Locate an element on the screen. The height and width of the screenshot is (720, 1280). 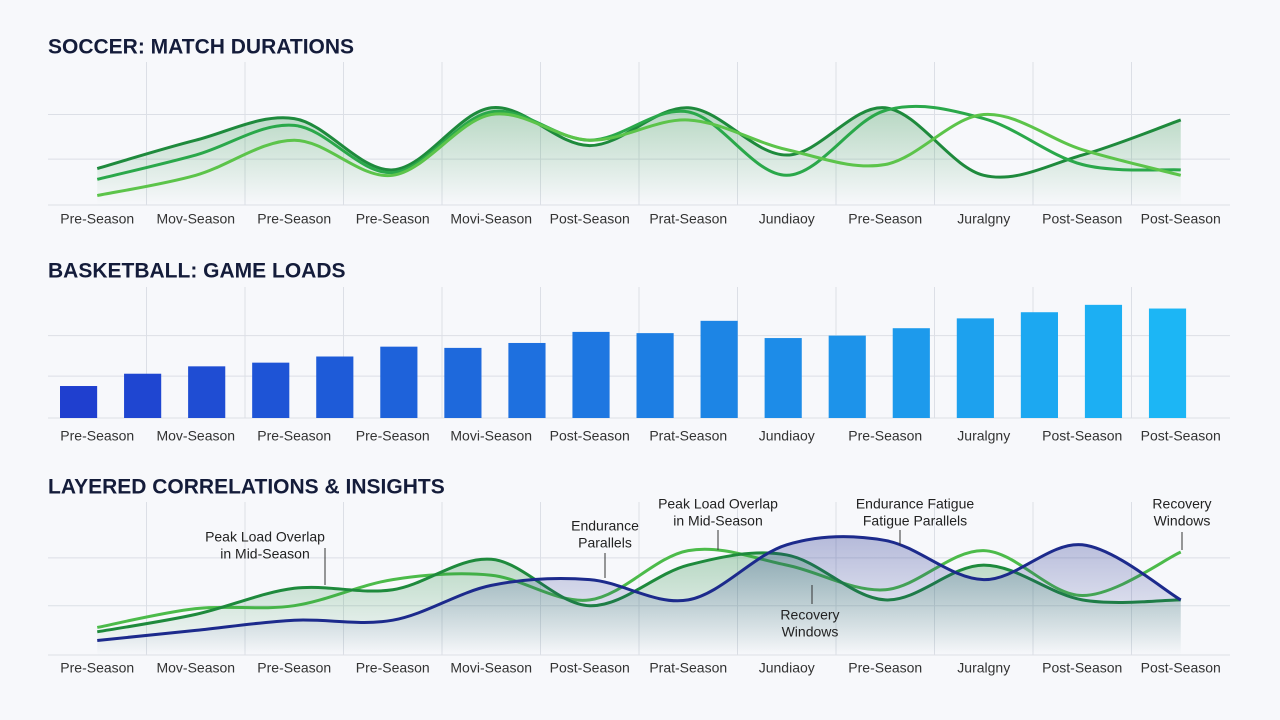
chart-title: LAYERED CORRELATIONS & INSIGHTS is located at coordinates (246, 487).